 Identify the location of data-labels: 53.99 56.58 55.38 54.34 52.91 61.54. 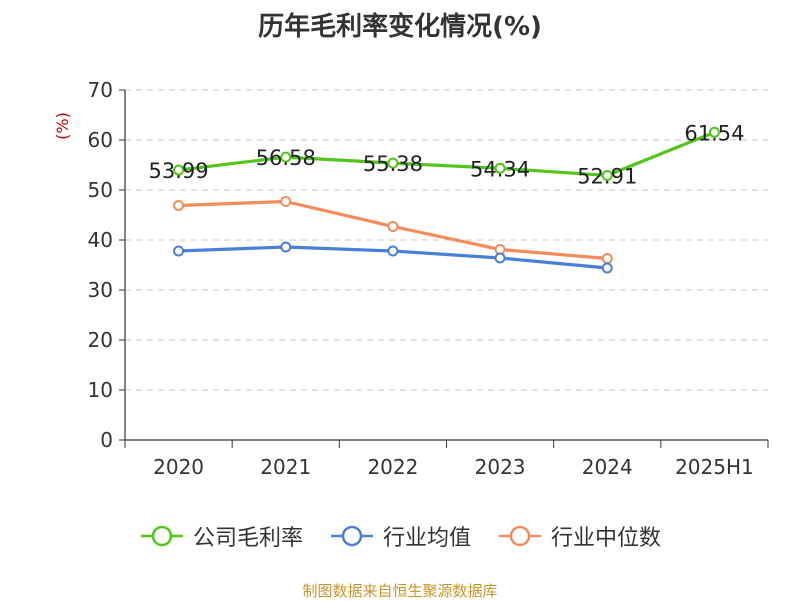
(447, 154).